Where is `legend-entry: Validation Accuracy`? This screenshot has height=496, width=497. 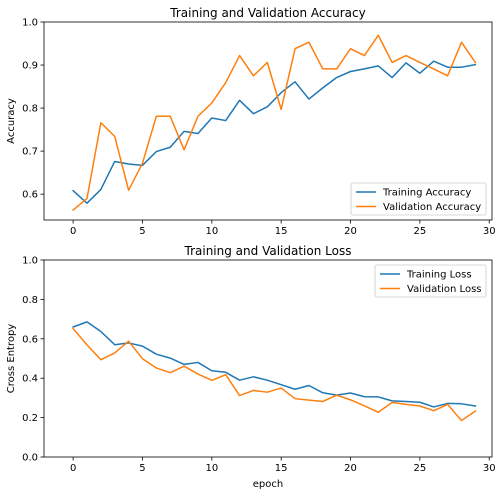
legend-entry: Validation Accuracy is located at coordinates (432, 207).